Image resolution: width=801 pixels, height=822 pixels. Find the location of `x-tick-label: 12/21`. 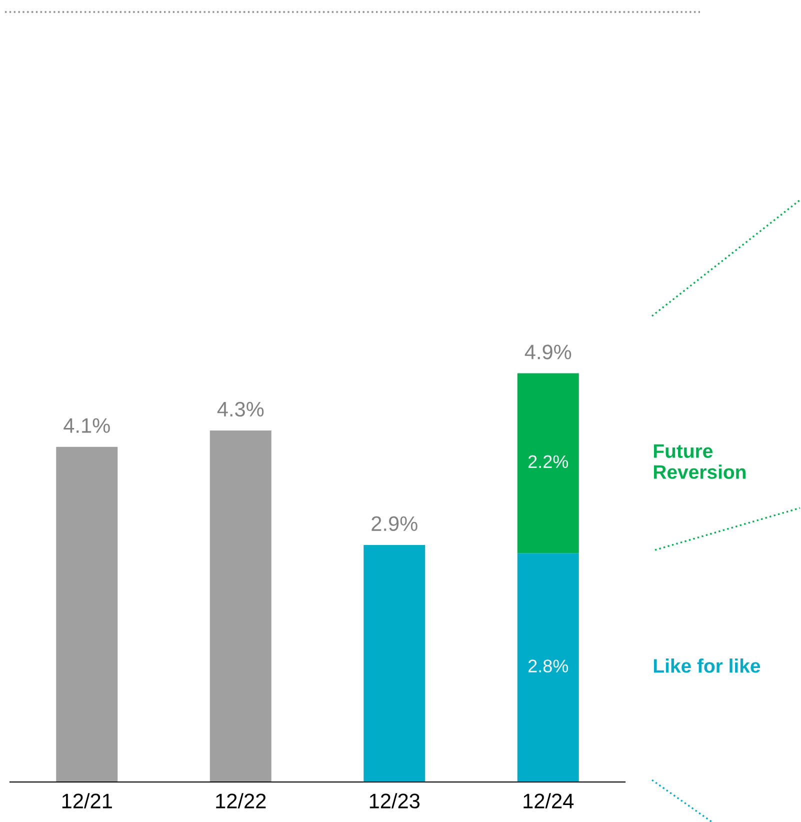

x-tick-label: 12/21 is located at coordinates (87, 800).